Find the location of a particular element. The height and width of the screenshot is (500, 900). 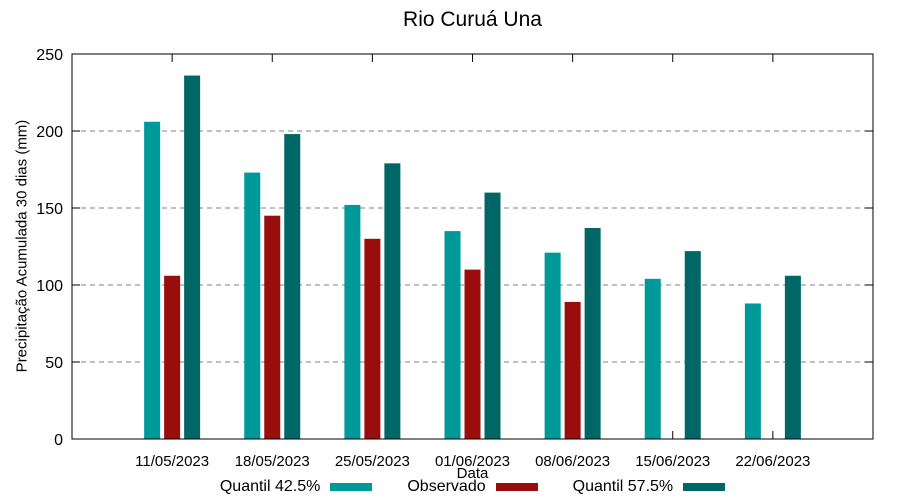

legend-item: Quantil 42.5% is located at coordinates (296, 487).